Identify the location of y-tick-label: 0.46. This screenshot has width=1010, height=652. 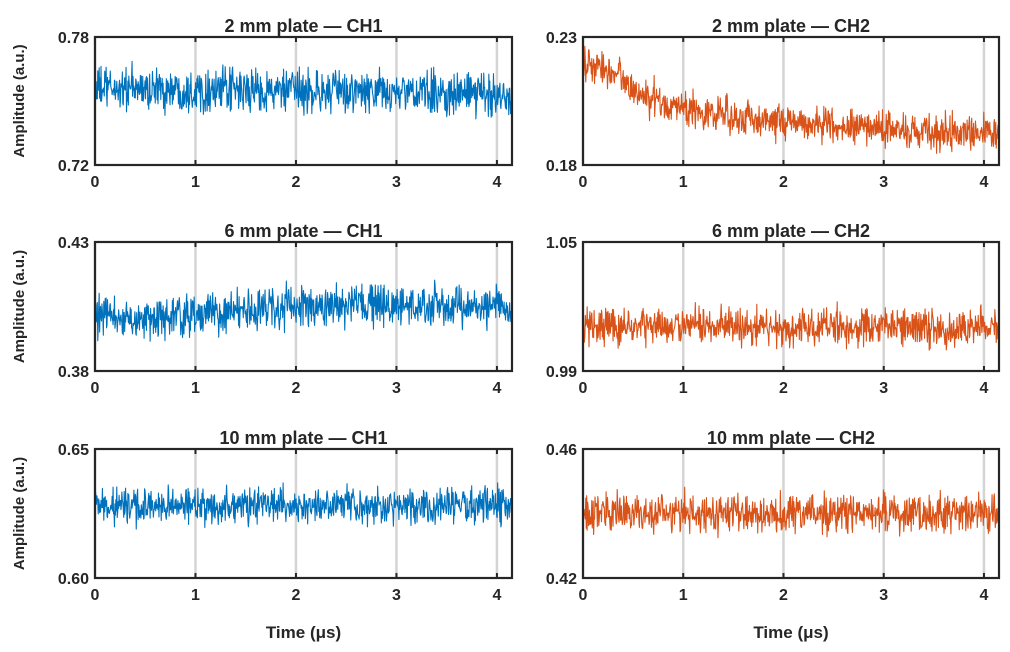
(561, 450).